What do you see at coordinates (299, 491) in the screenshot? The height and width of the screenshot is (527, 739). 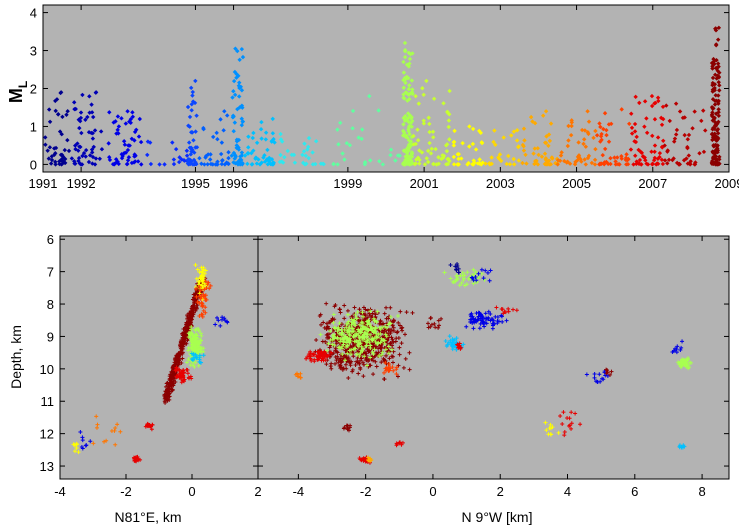 I see `x-tick-label: -4` at bounding box center [299, 491].